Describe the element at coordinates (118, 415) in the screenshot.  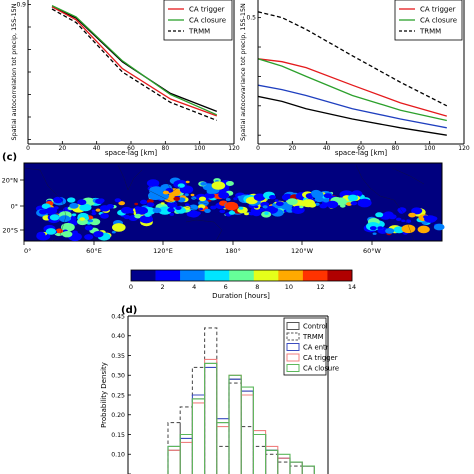
I see `panel-d-ytick-label-3: 0.20` at that location.